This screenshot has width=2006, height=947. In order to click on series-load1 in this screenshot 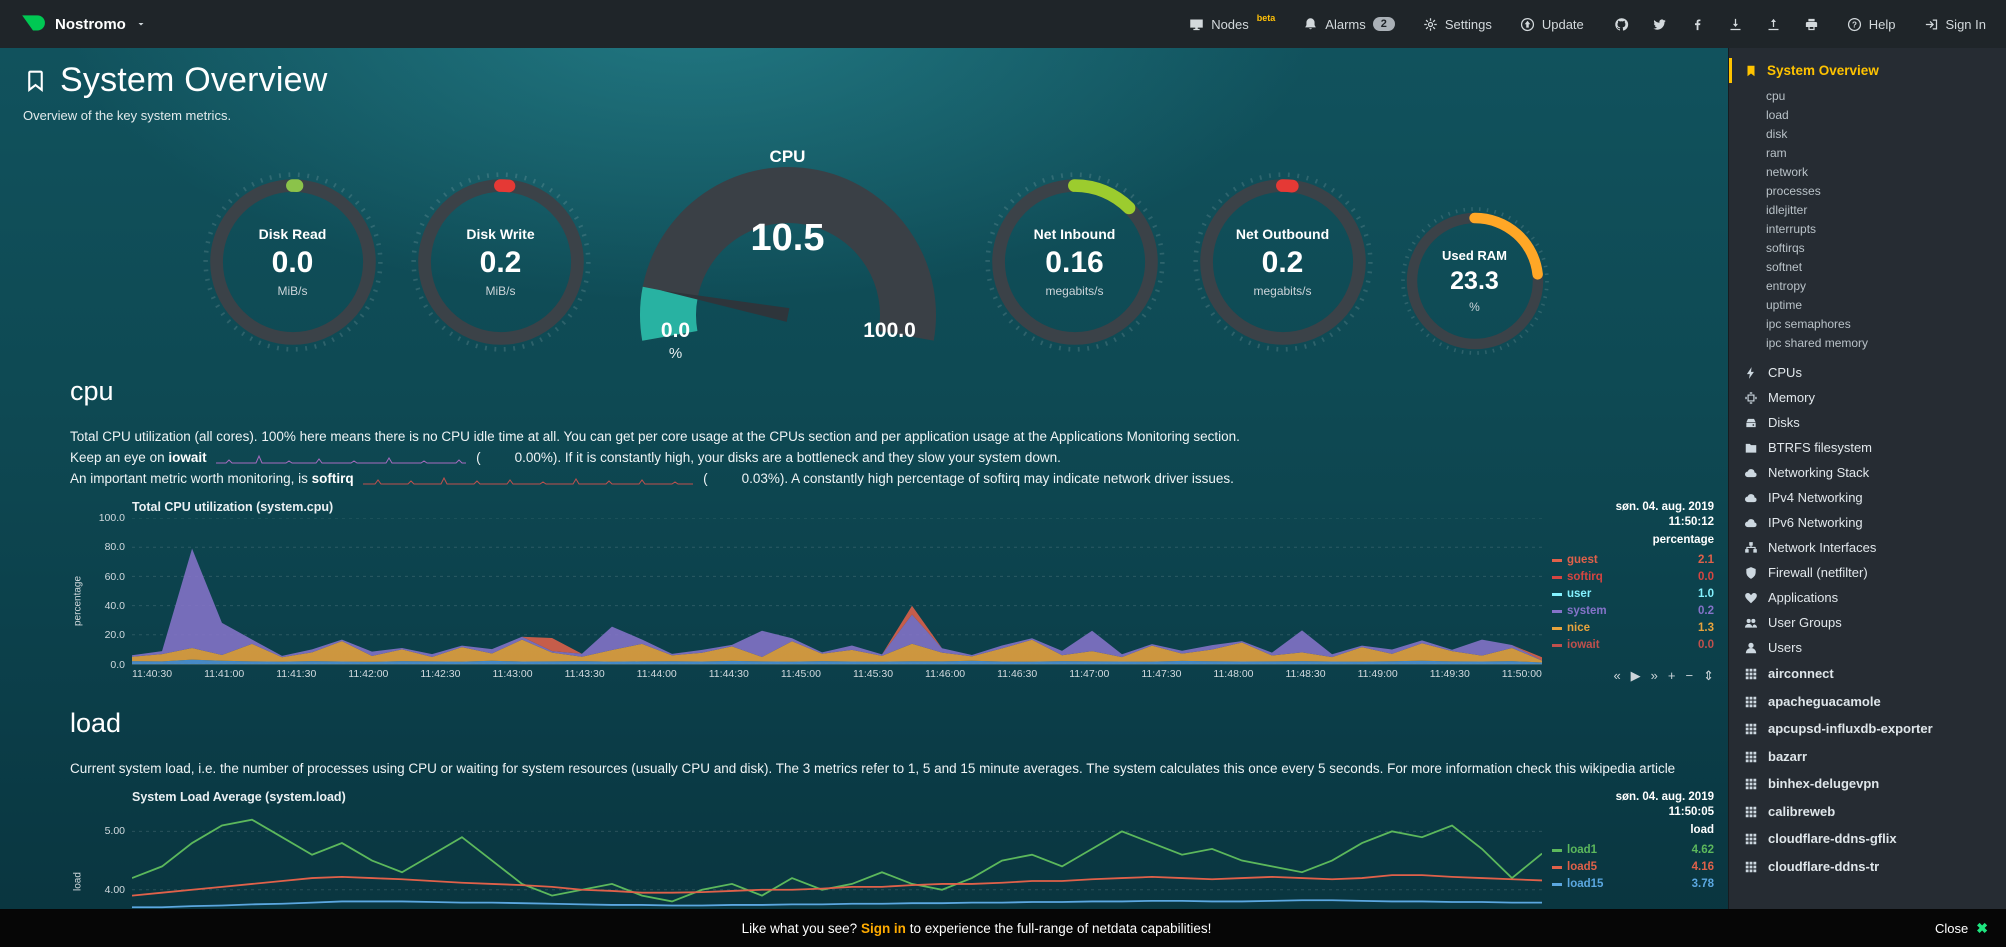, I will do `click(837, 860)`.